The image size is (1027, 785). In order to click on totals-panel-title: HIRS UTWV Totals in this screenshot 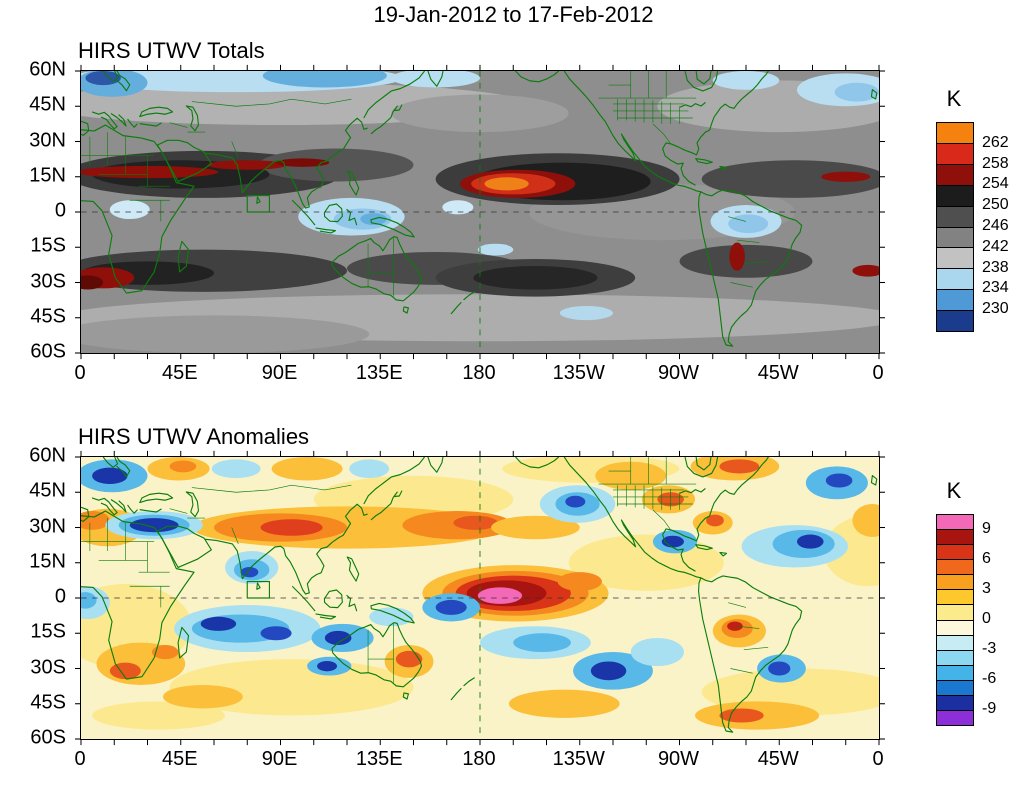, I will do `click(171, 50)`.